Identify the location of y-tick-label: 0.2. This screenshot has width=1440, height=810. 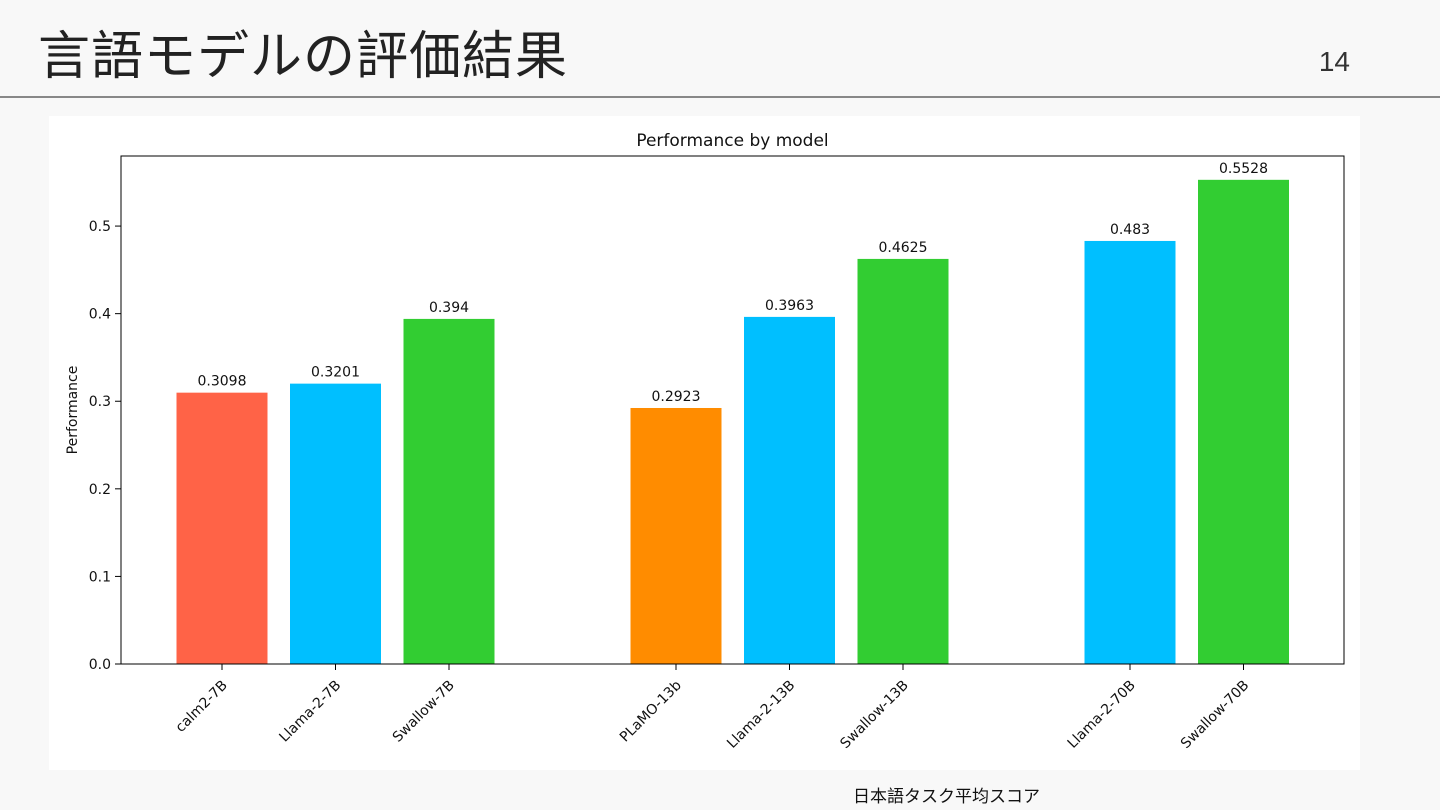
(100, 490).